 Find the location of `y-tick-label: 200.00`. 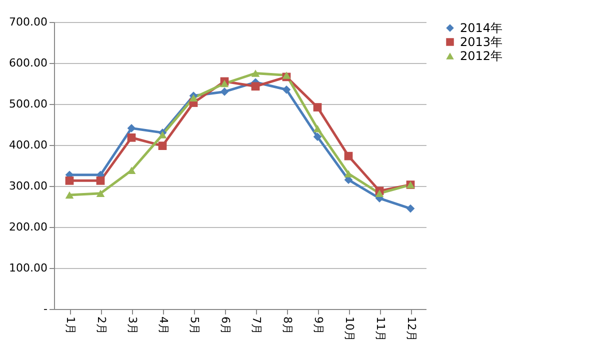

y-tick-label: 200.00 is located at coordinates (28, 227).